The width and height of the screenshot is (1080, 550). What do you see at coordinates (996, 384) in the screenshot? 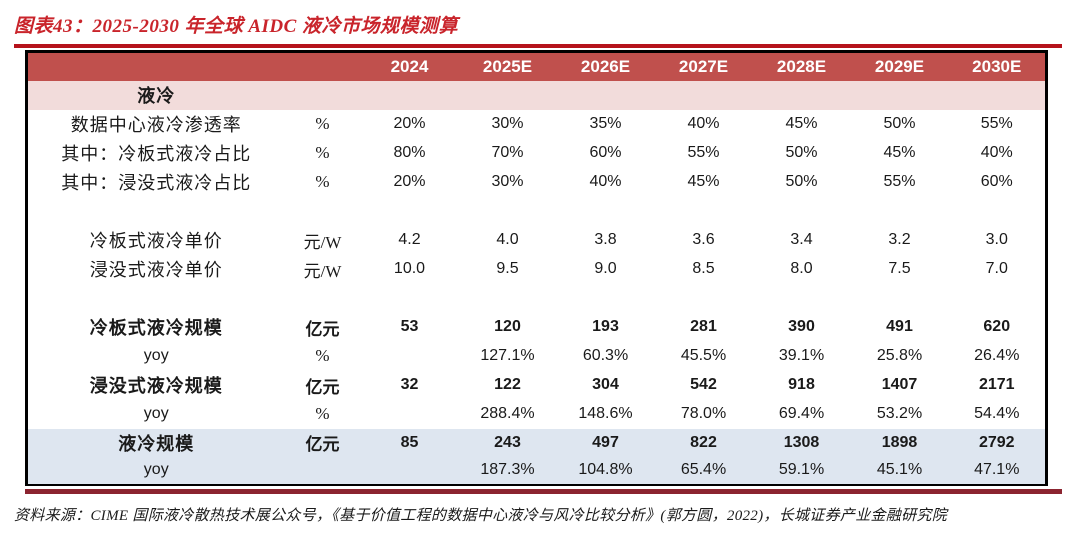
I see `value-cell: 2171` at bounding box center [996, 384].